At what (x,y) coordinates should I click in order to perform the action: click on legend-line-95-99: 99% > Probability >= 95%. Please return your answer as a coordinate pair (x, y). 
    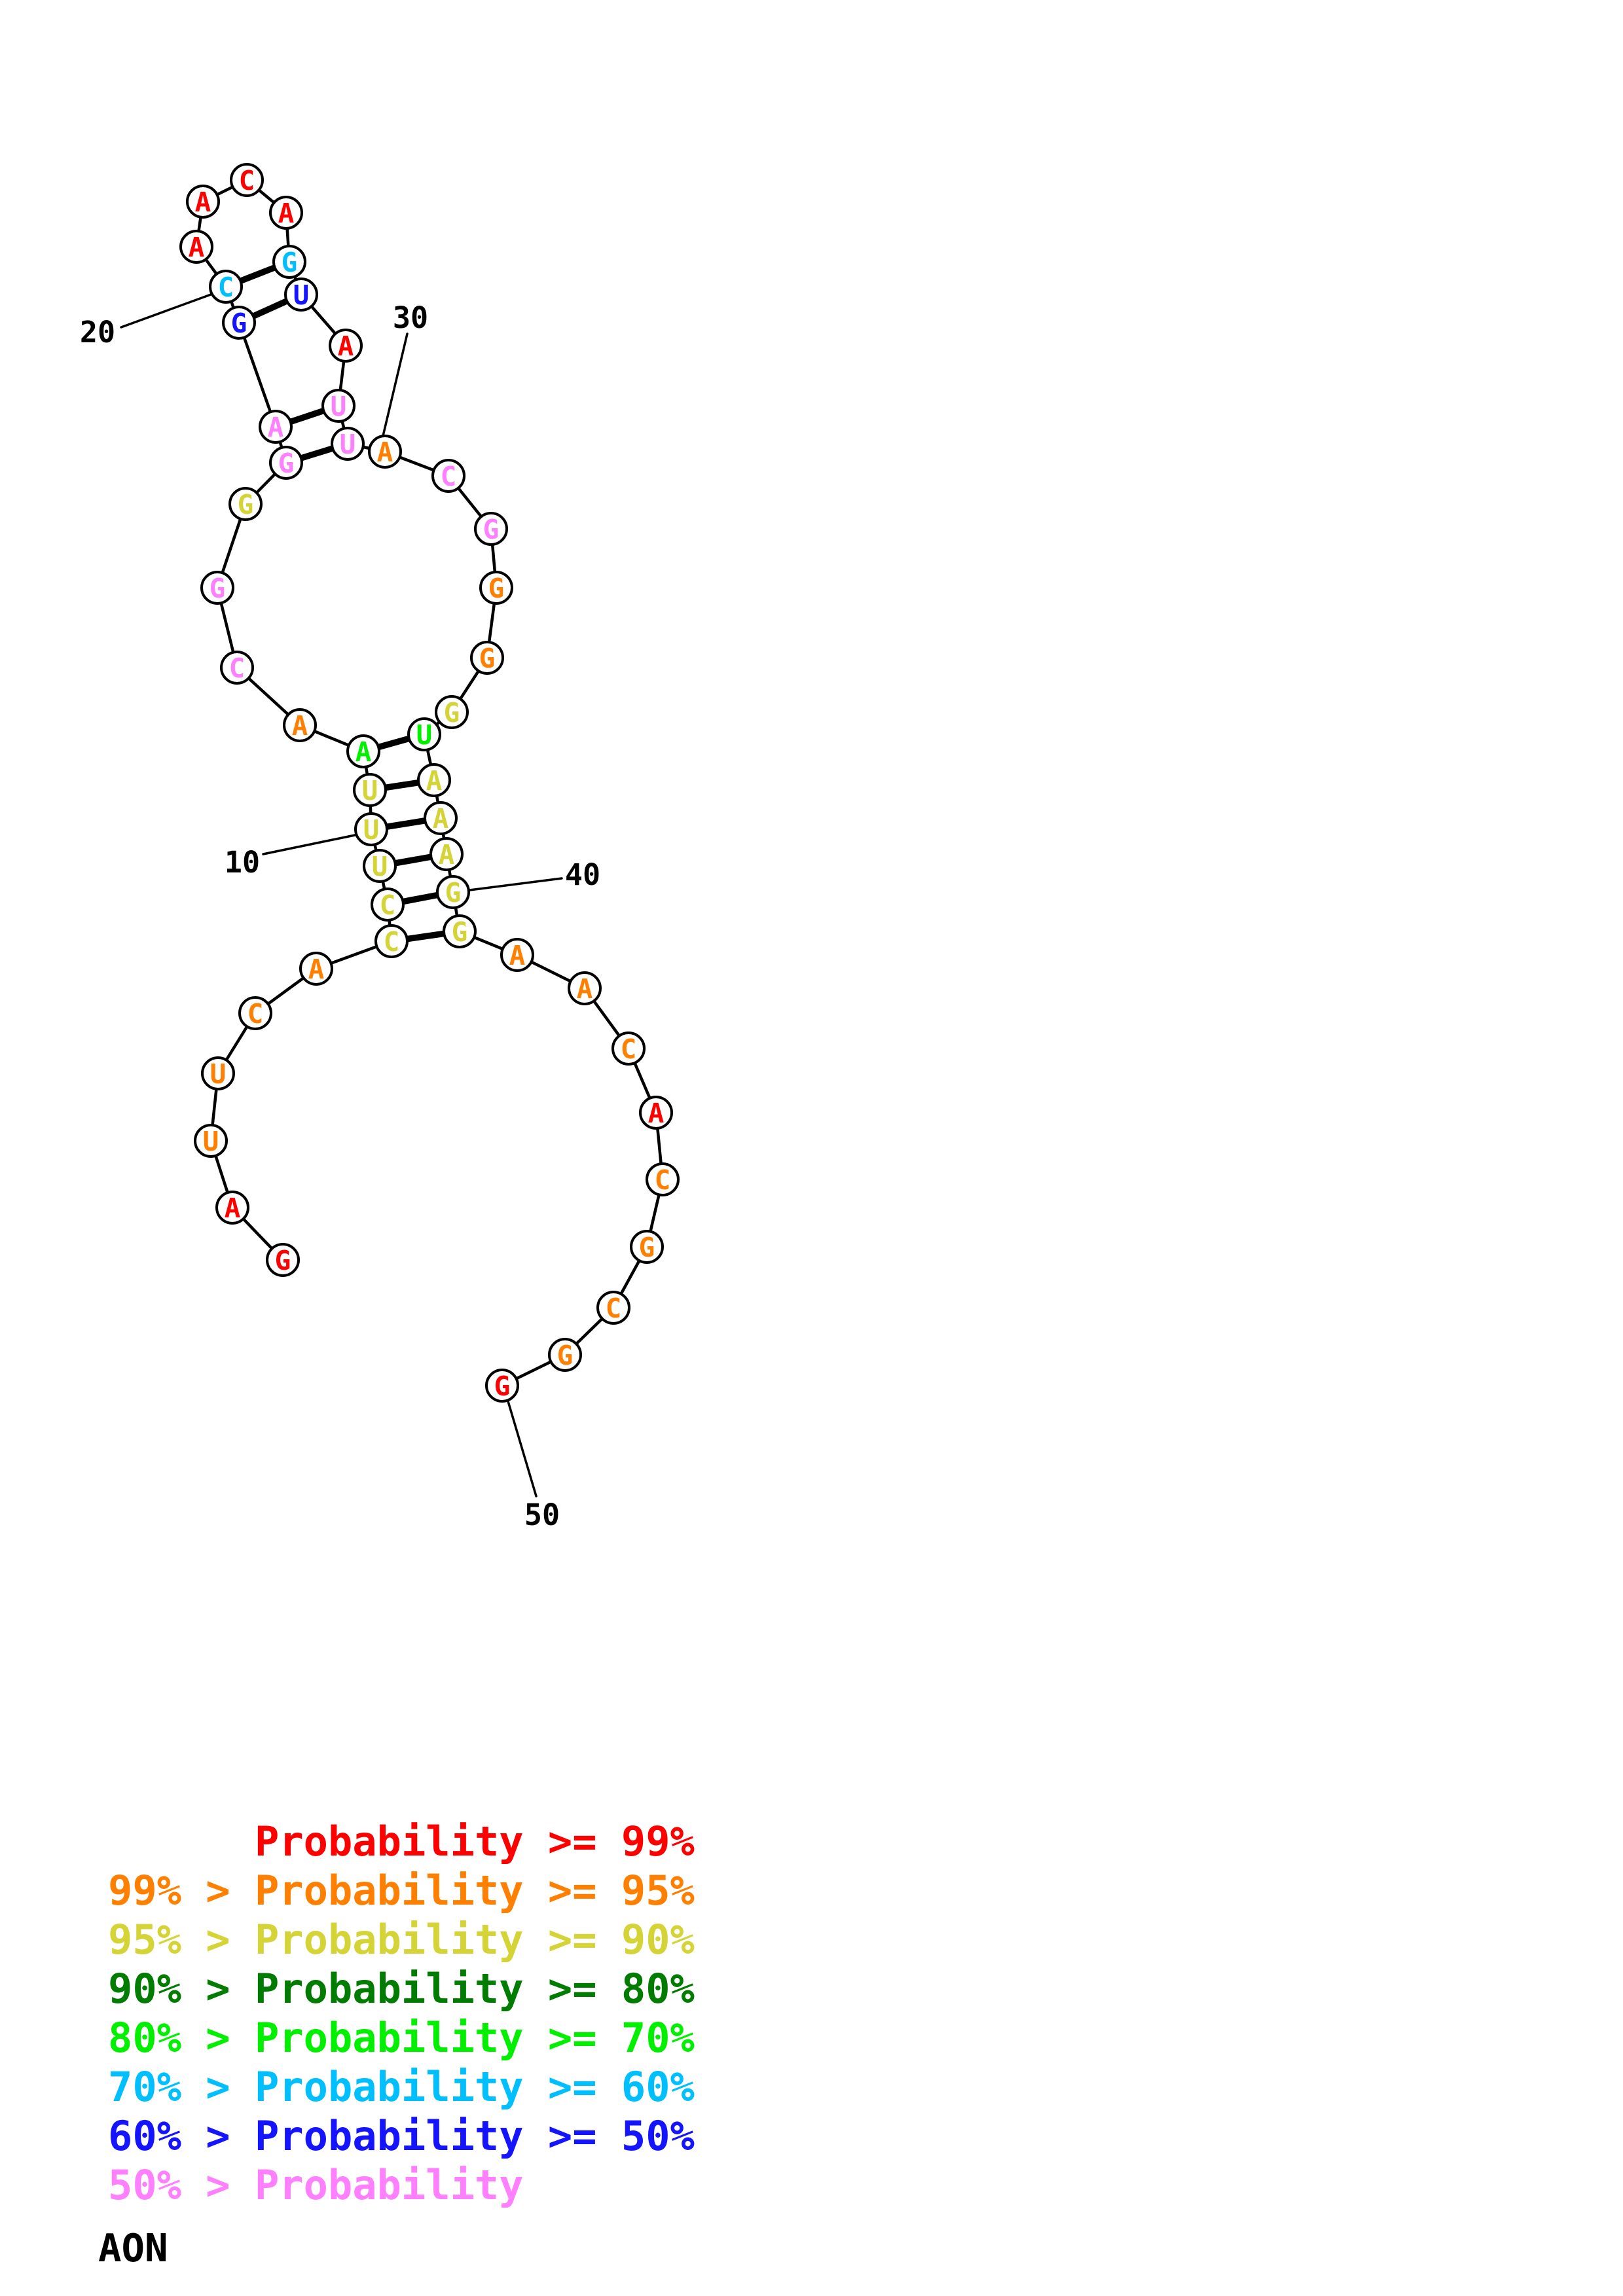
    Looking at the image, I should click on (401, 1890).